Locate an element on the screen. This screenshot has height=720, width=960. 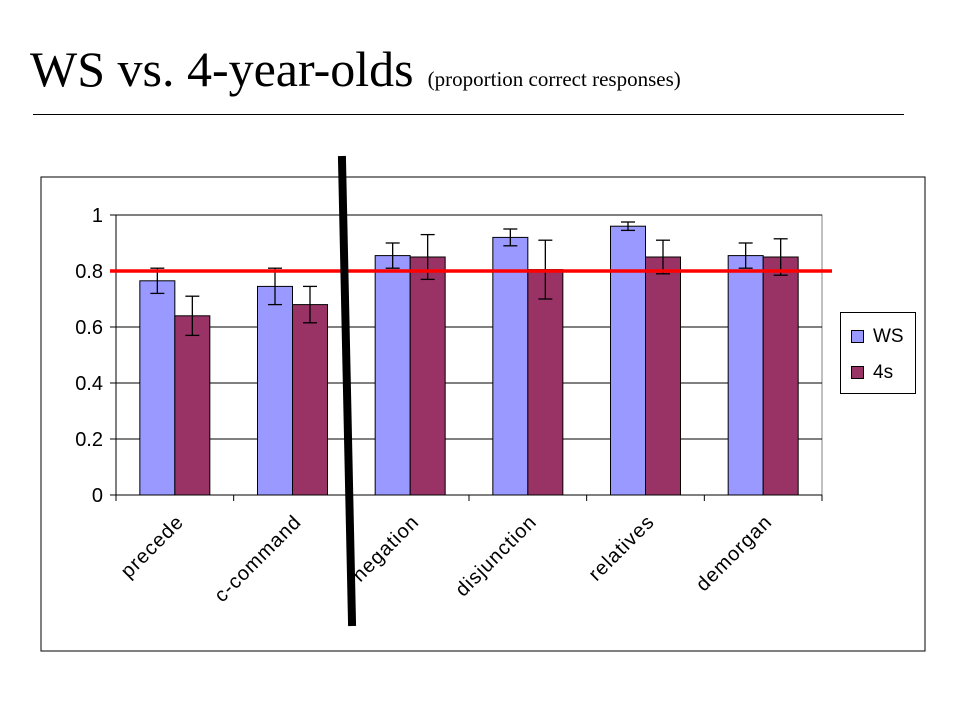
legend-label-4s: 4s is located at coordinates (883, 372).